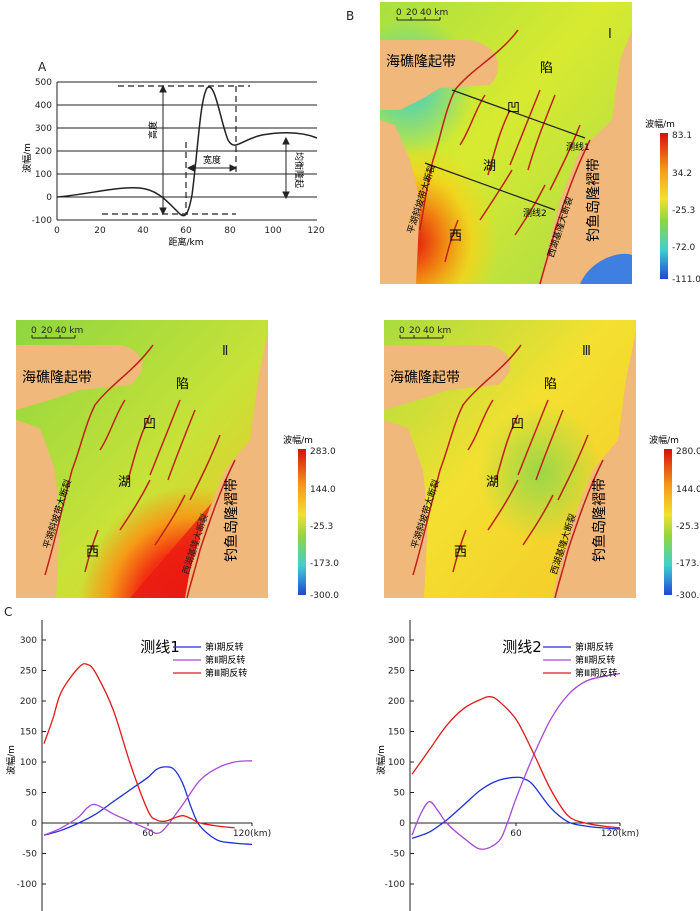  Describe the element at coordinates (610, 34) in the screenshot. I see `map-1-roman-label: Ⅰ` at that location.